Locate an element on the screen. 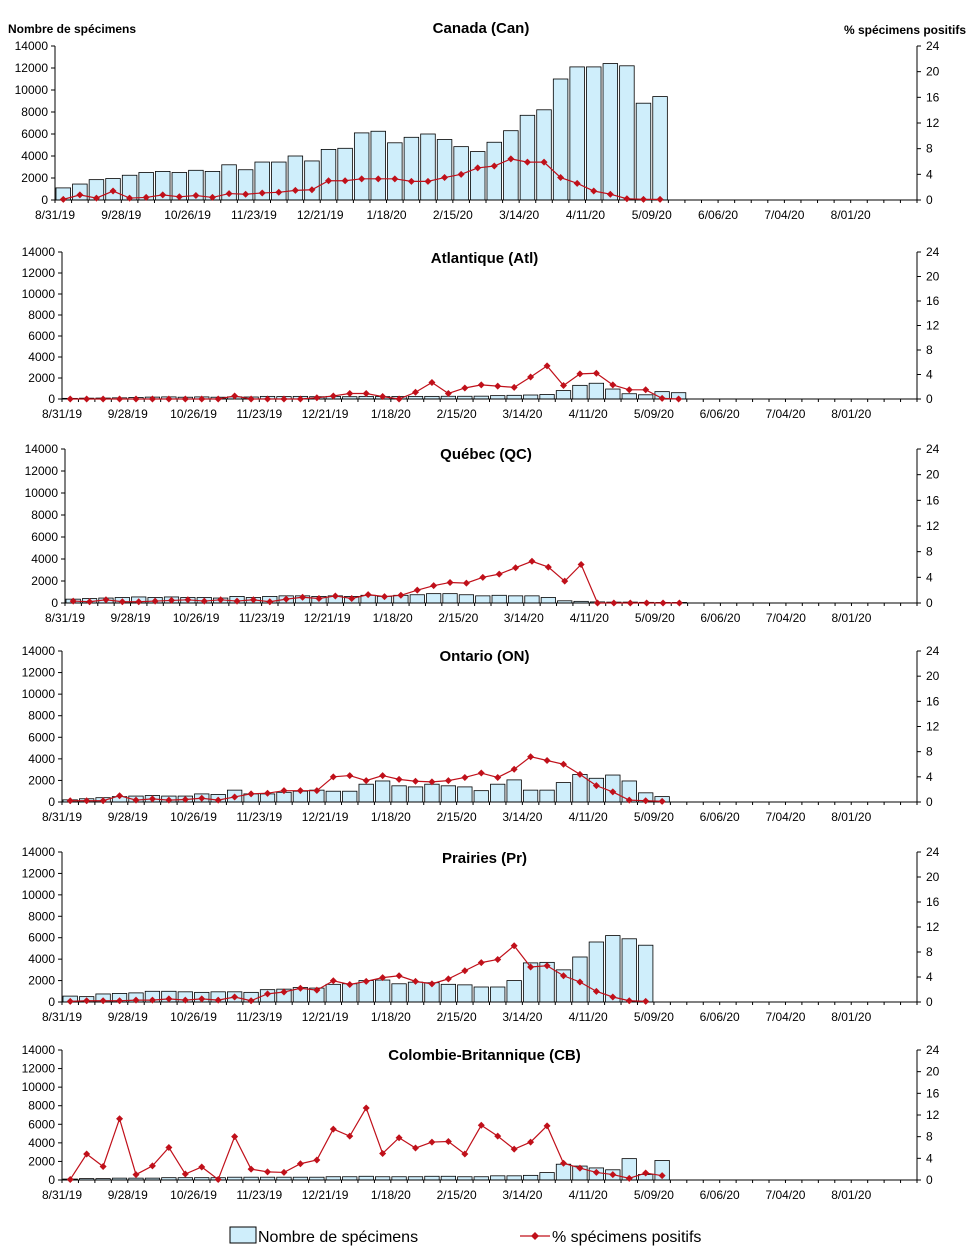 The image size is (971, 1258). x-tick-label: 11/23/19 is located at coordinates (262, 618).